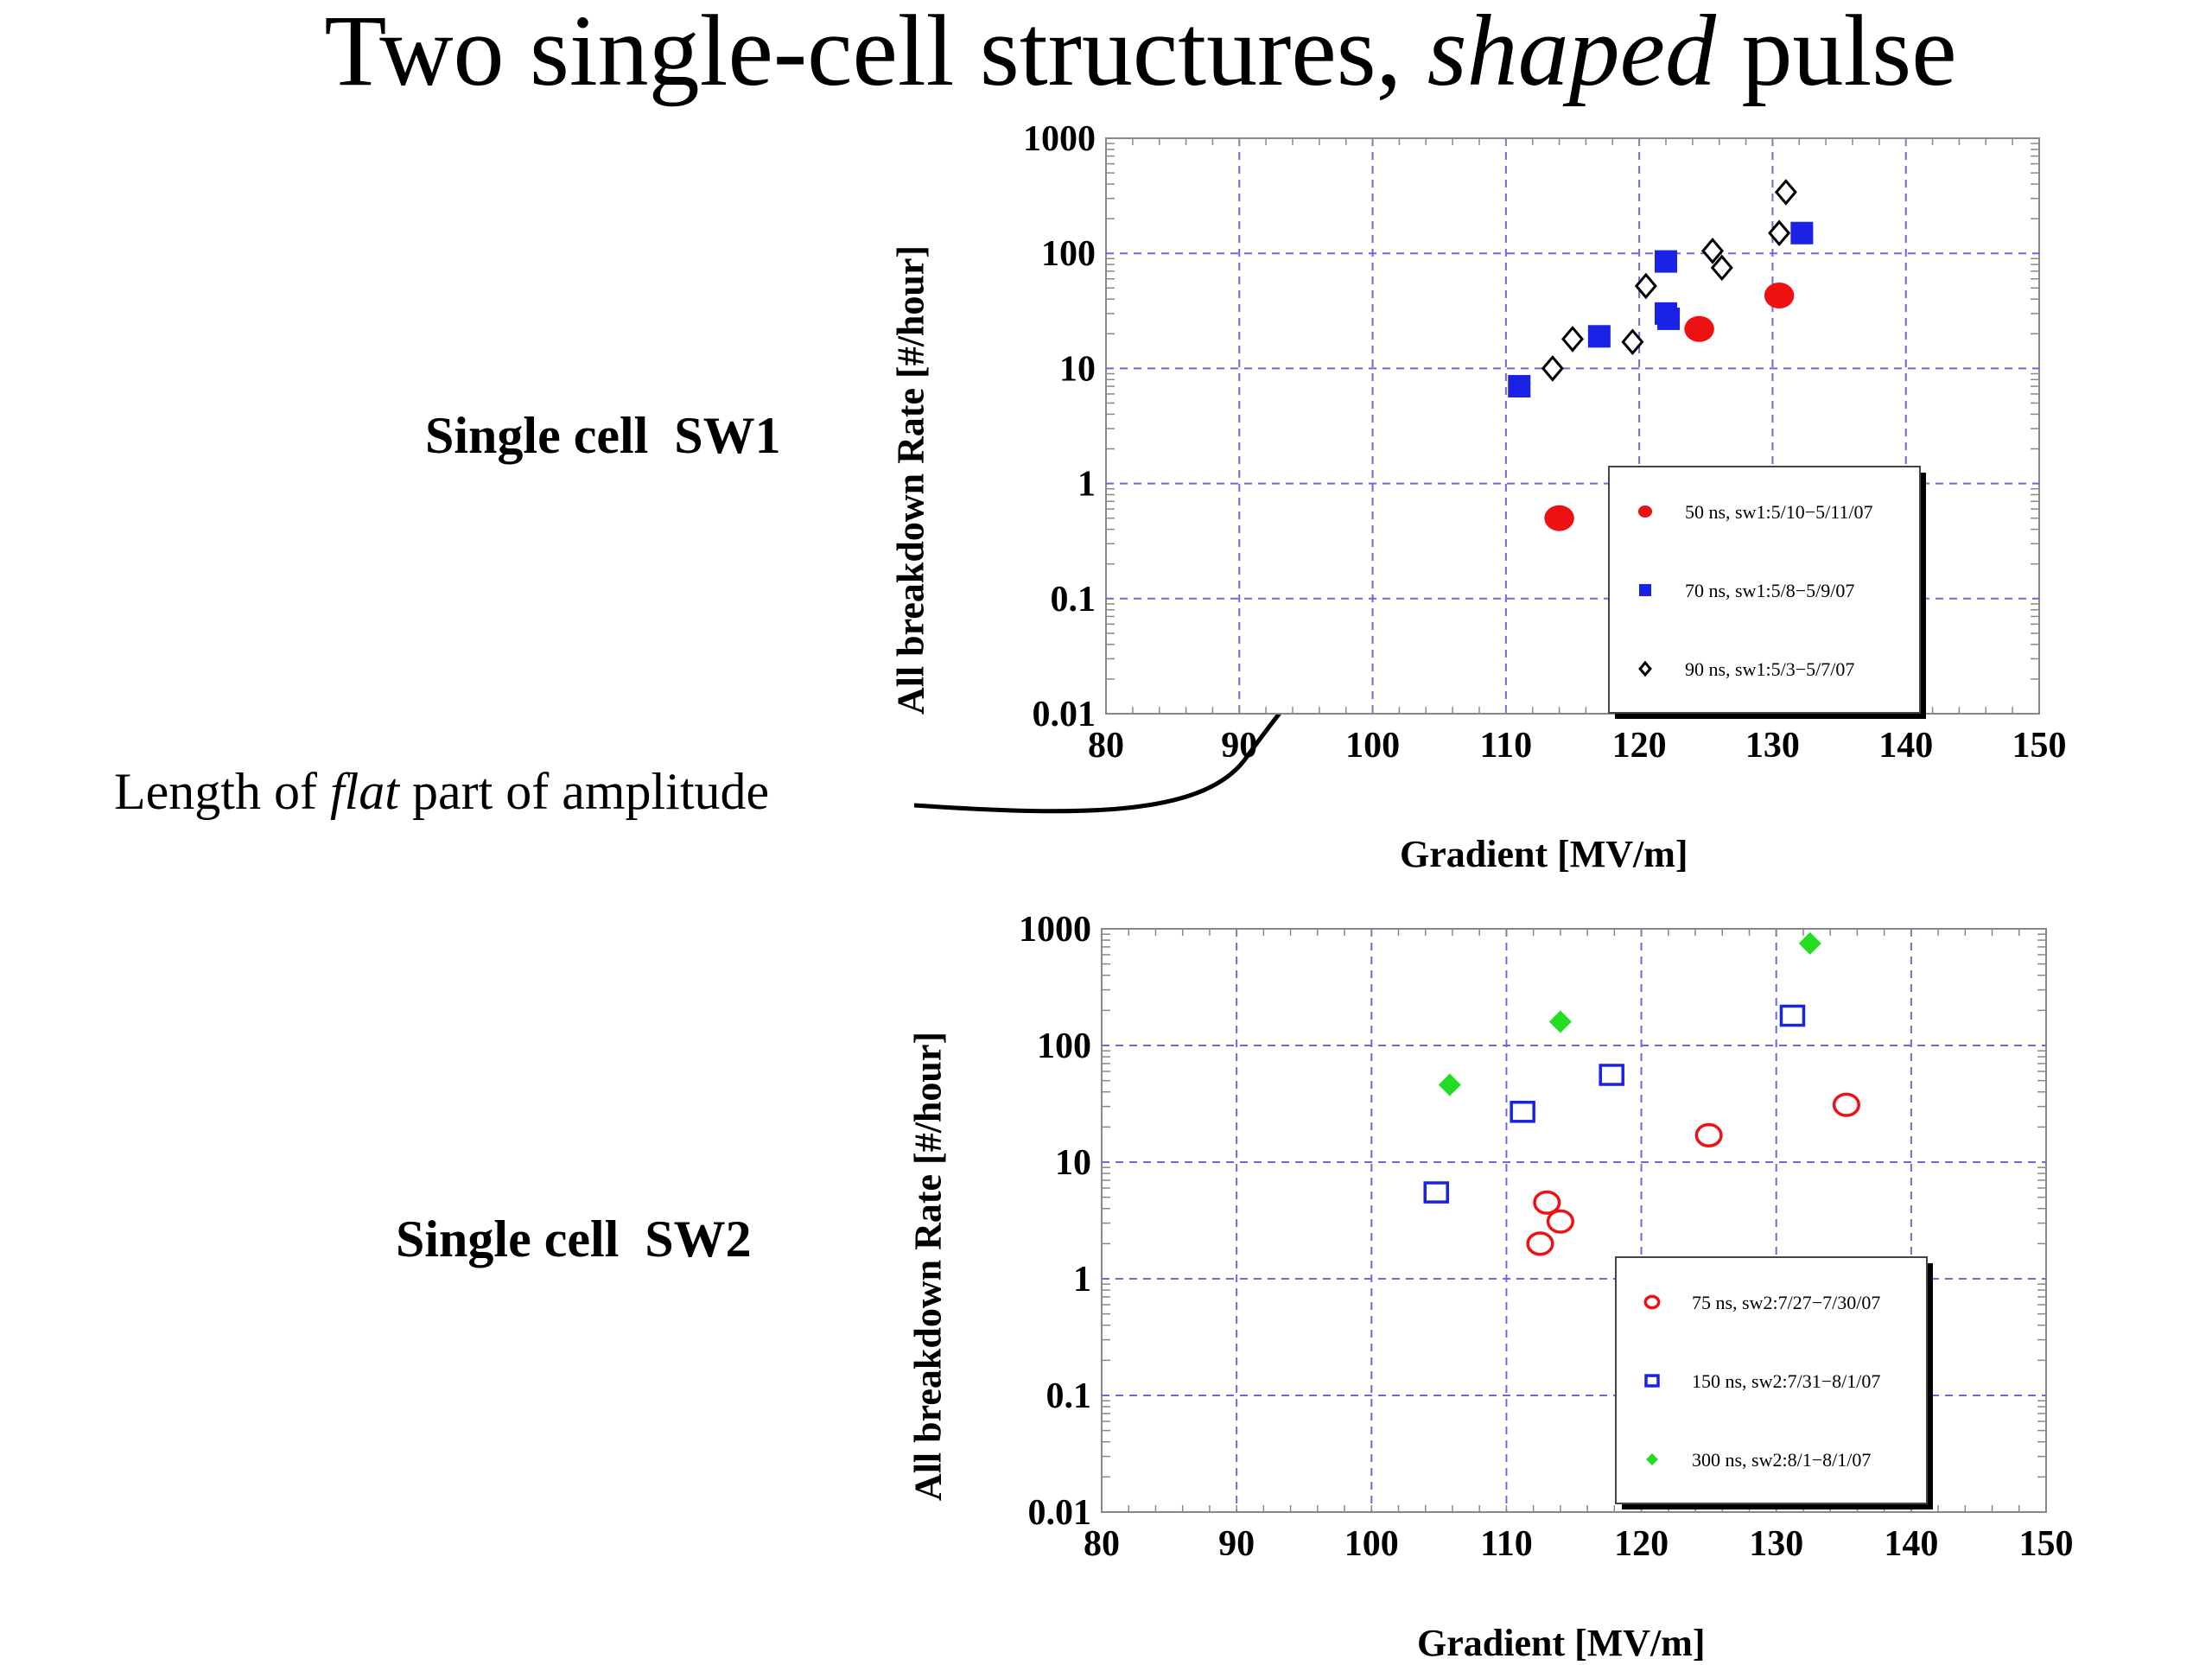 This screenshot has width=2212, height=1665. I want to click on chart1-legend-entry-2: 70 ns, sw1:5/8−5/9/07, so click(1769, 590).